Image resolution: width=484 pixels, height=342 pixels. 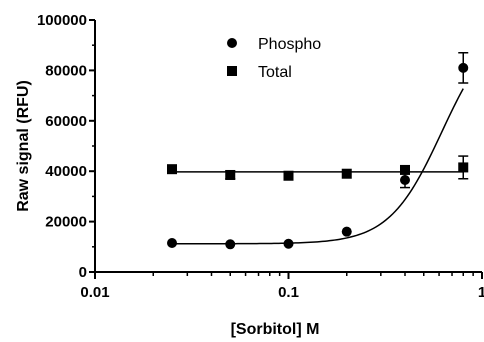 What do you see at coordinates (232, 43) in the screenshot?
I see `legend-marker-phospho` at bounding box center [232, 43].